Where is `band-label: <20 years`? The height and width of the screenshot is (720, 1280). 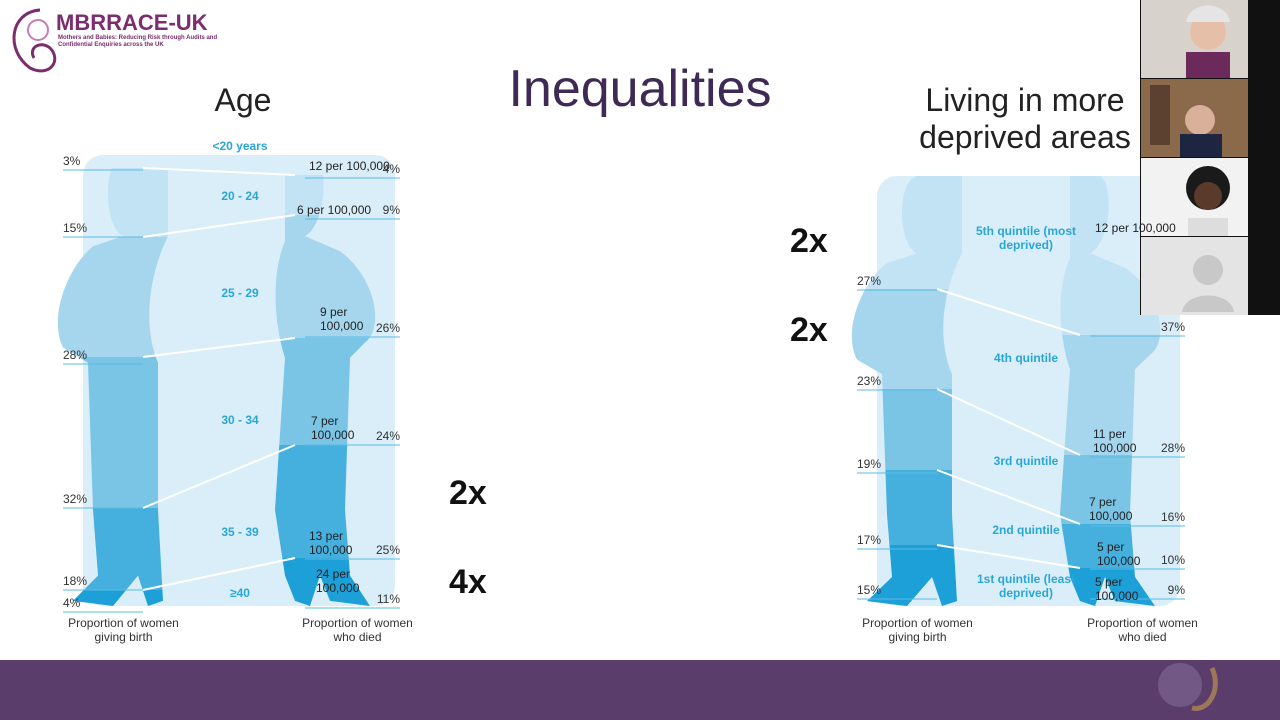
band-label: <20 years is located at coordinates (240, 146).